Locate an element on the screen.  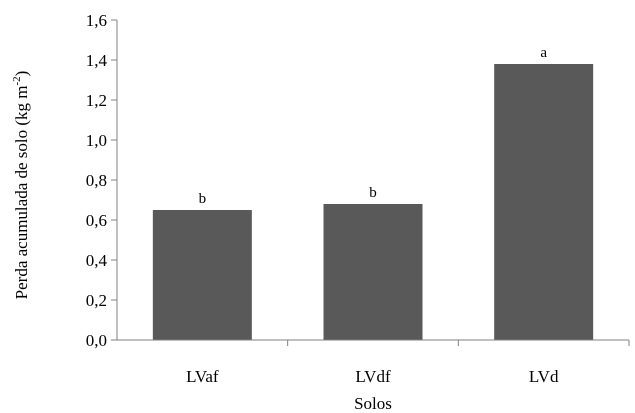
bar-LVaf is located at coordinates (202, 275).